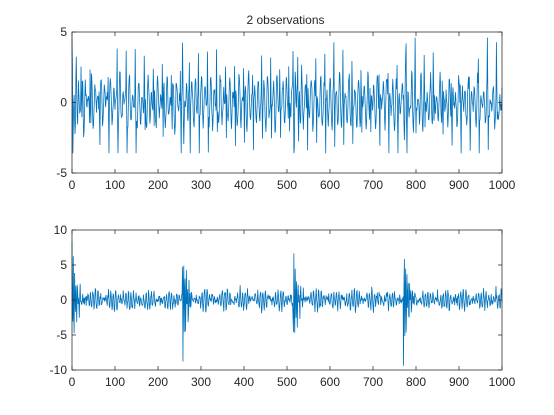  Describe the element at coordinates (285, 20) in the screenshot. I see `chart-title: 2 observations` at that location.